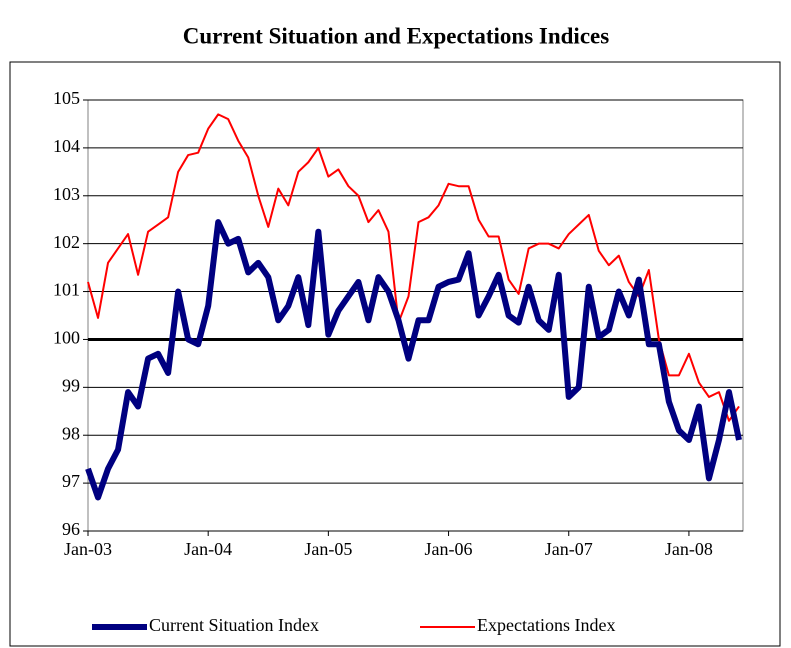 The width and height of the screenshot is (791, 648). I want to click on legend-label: Current Situation Index, so click(234, 625).